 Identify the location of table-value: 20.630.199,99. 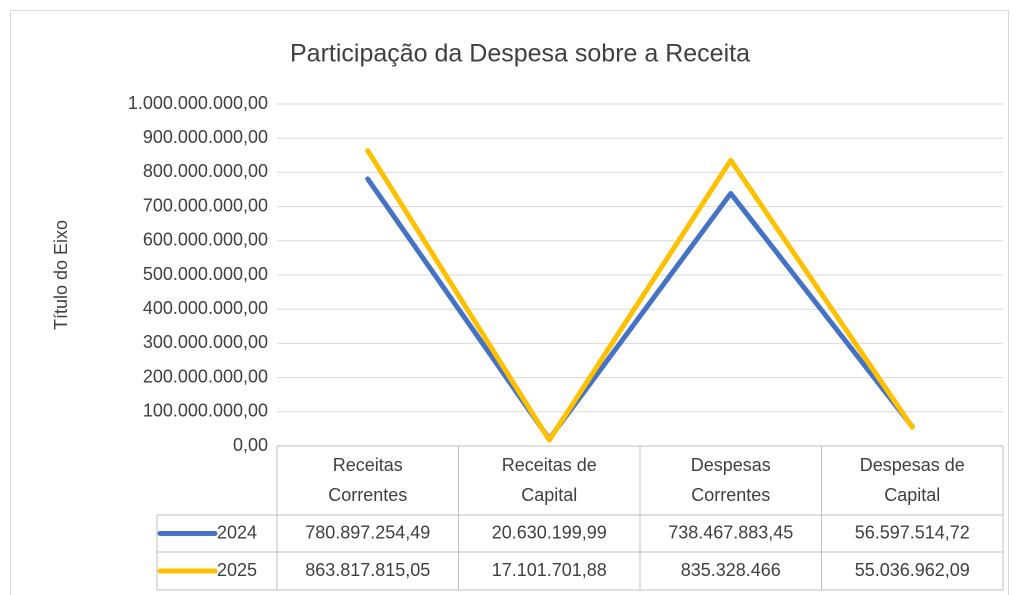
(549, 532).